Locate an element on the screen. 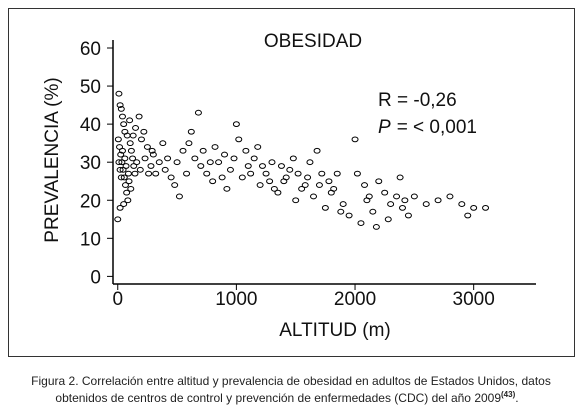 This screenshot has width=582, height=418. y-tick-label: 30 is located at coordinates (90, 163).